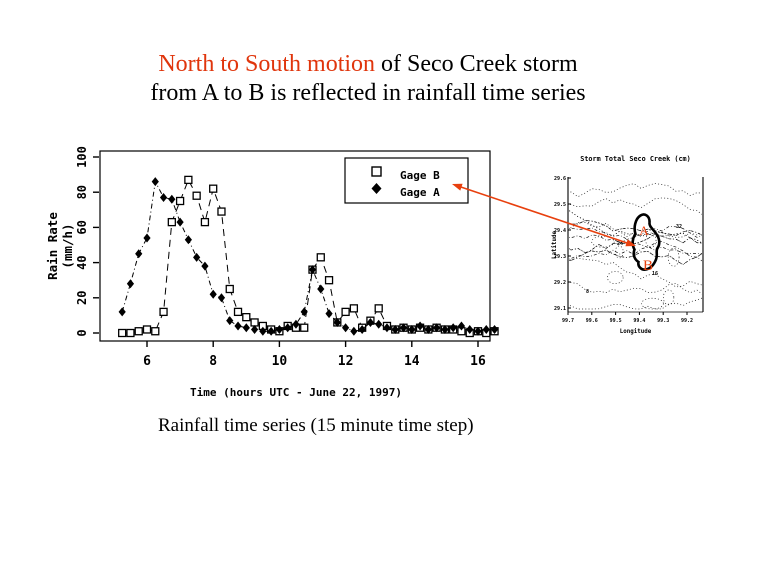  What do you see at coordinates (560, 205) in the screenshot?
I see `map-y-tick-label: 29.5` at bounding box center [560, 205].